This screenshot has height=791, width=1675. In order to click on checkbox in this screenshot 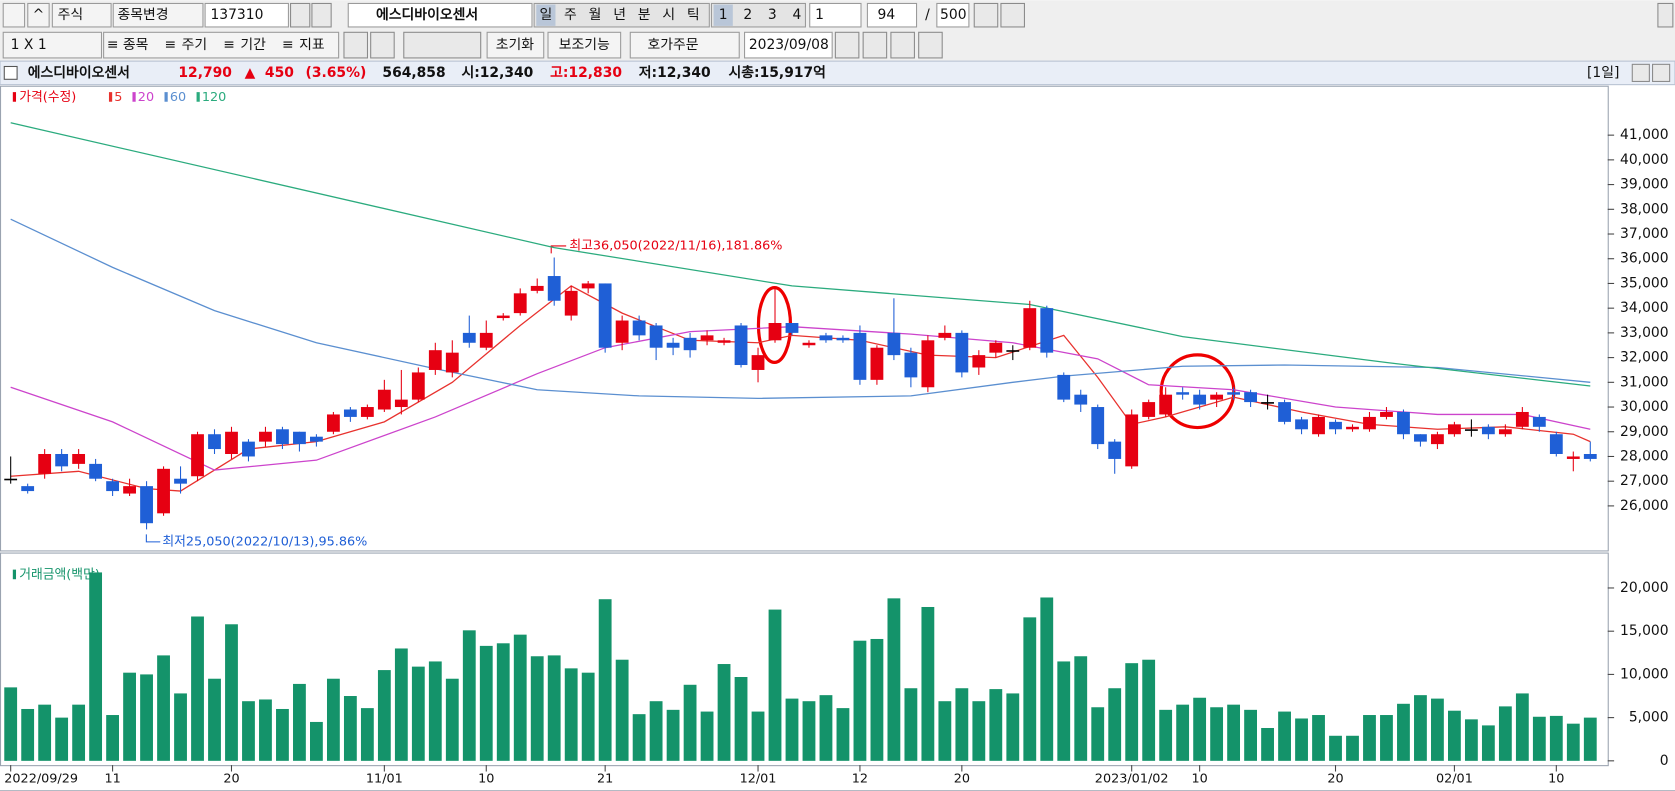, I will do `click(10, 72)`.